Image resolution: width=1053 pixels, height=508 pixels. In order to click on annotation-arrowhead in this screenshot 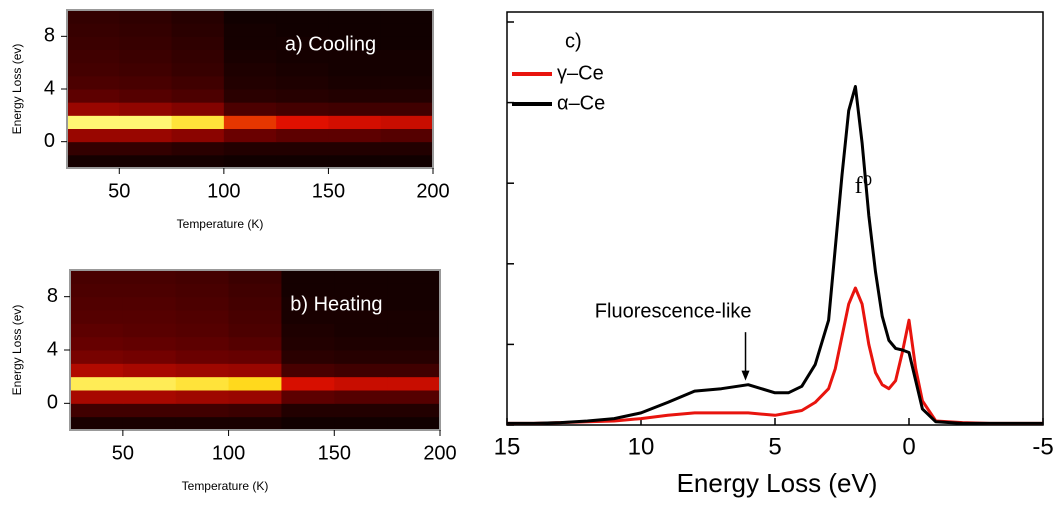, I will do `click(745, 375)`.